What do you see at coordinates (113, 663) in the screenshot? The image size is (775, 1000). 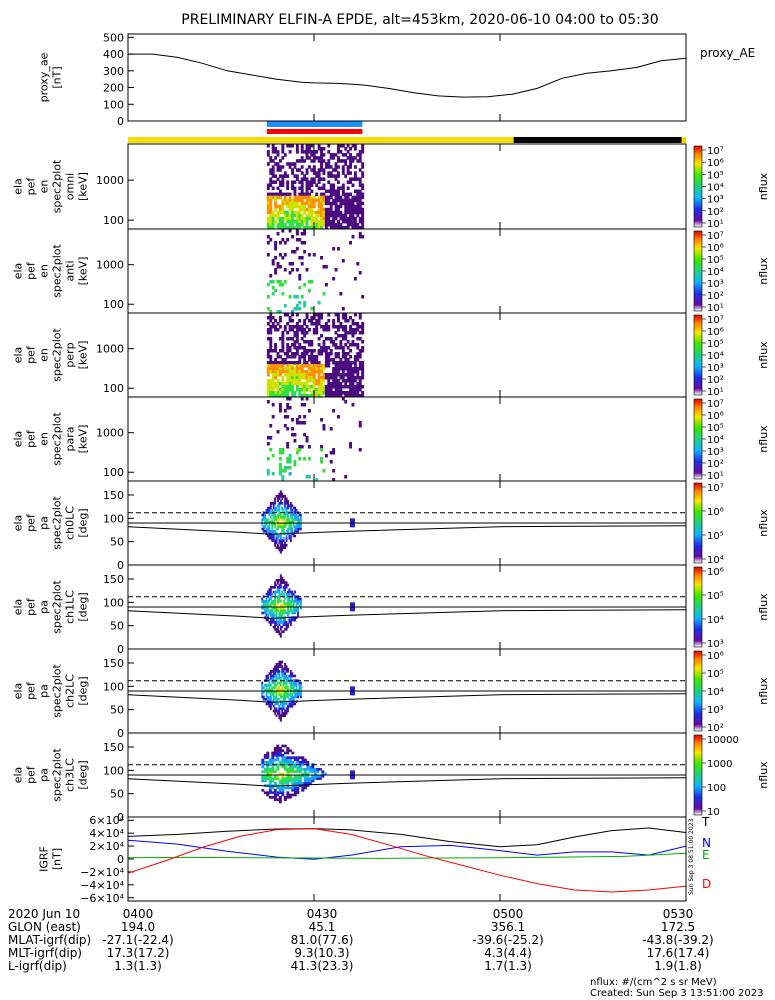 I see `y-tick-label: 150` at bounding box center [113, 663].